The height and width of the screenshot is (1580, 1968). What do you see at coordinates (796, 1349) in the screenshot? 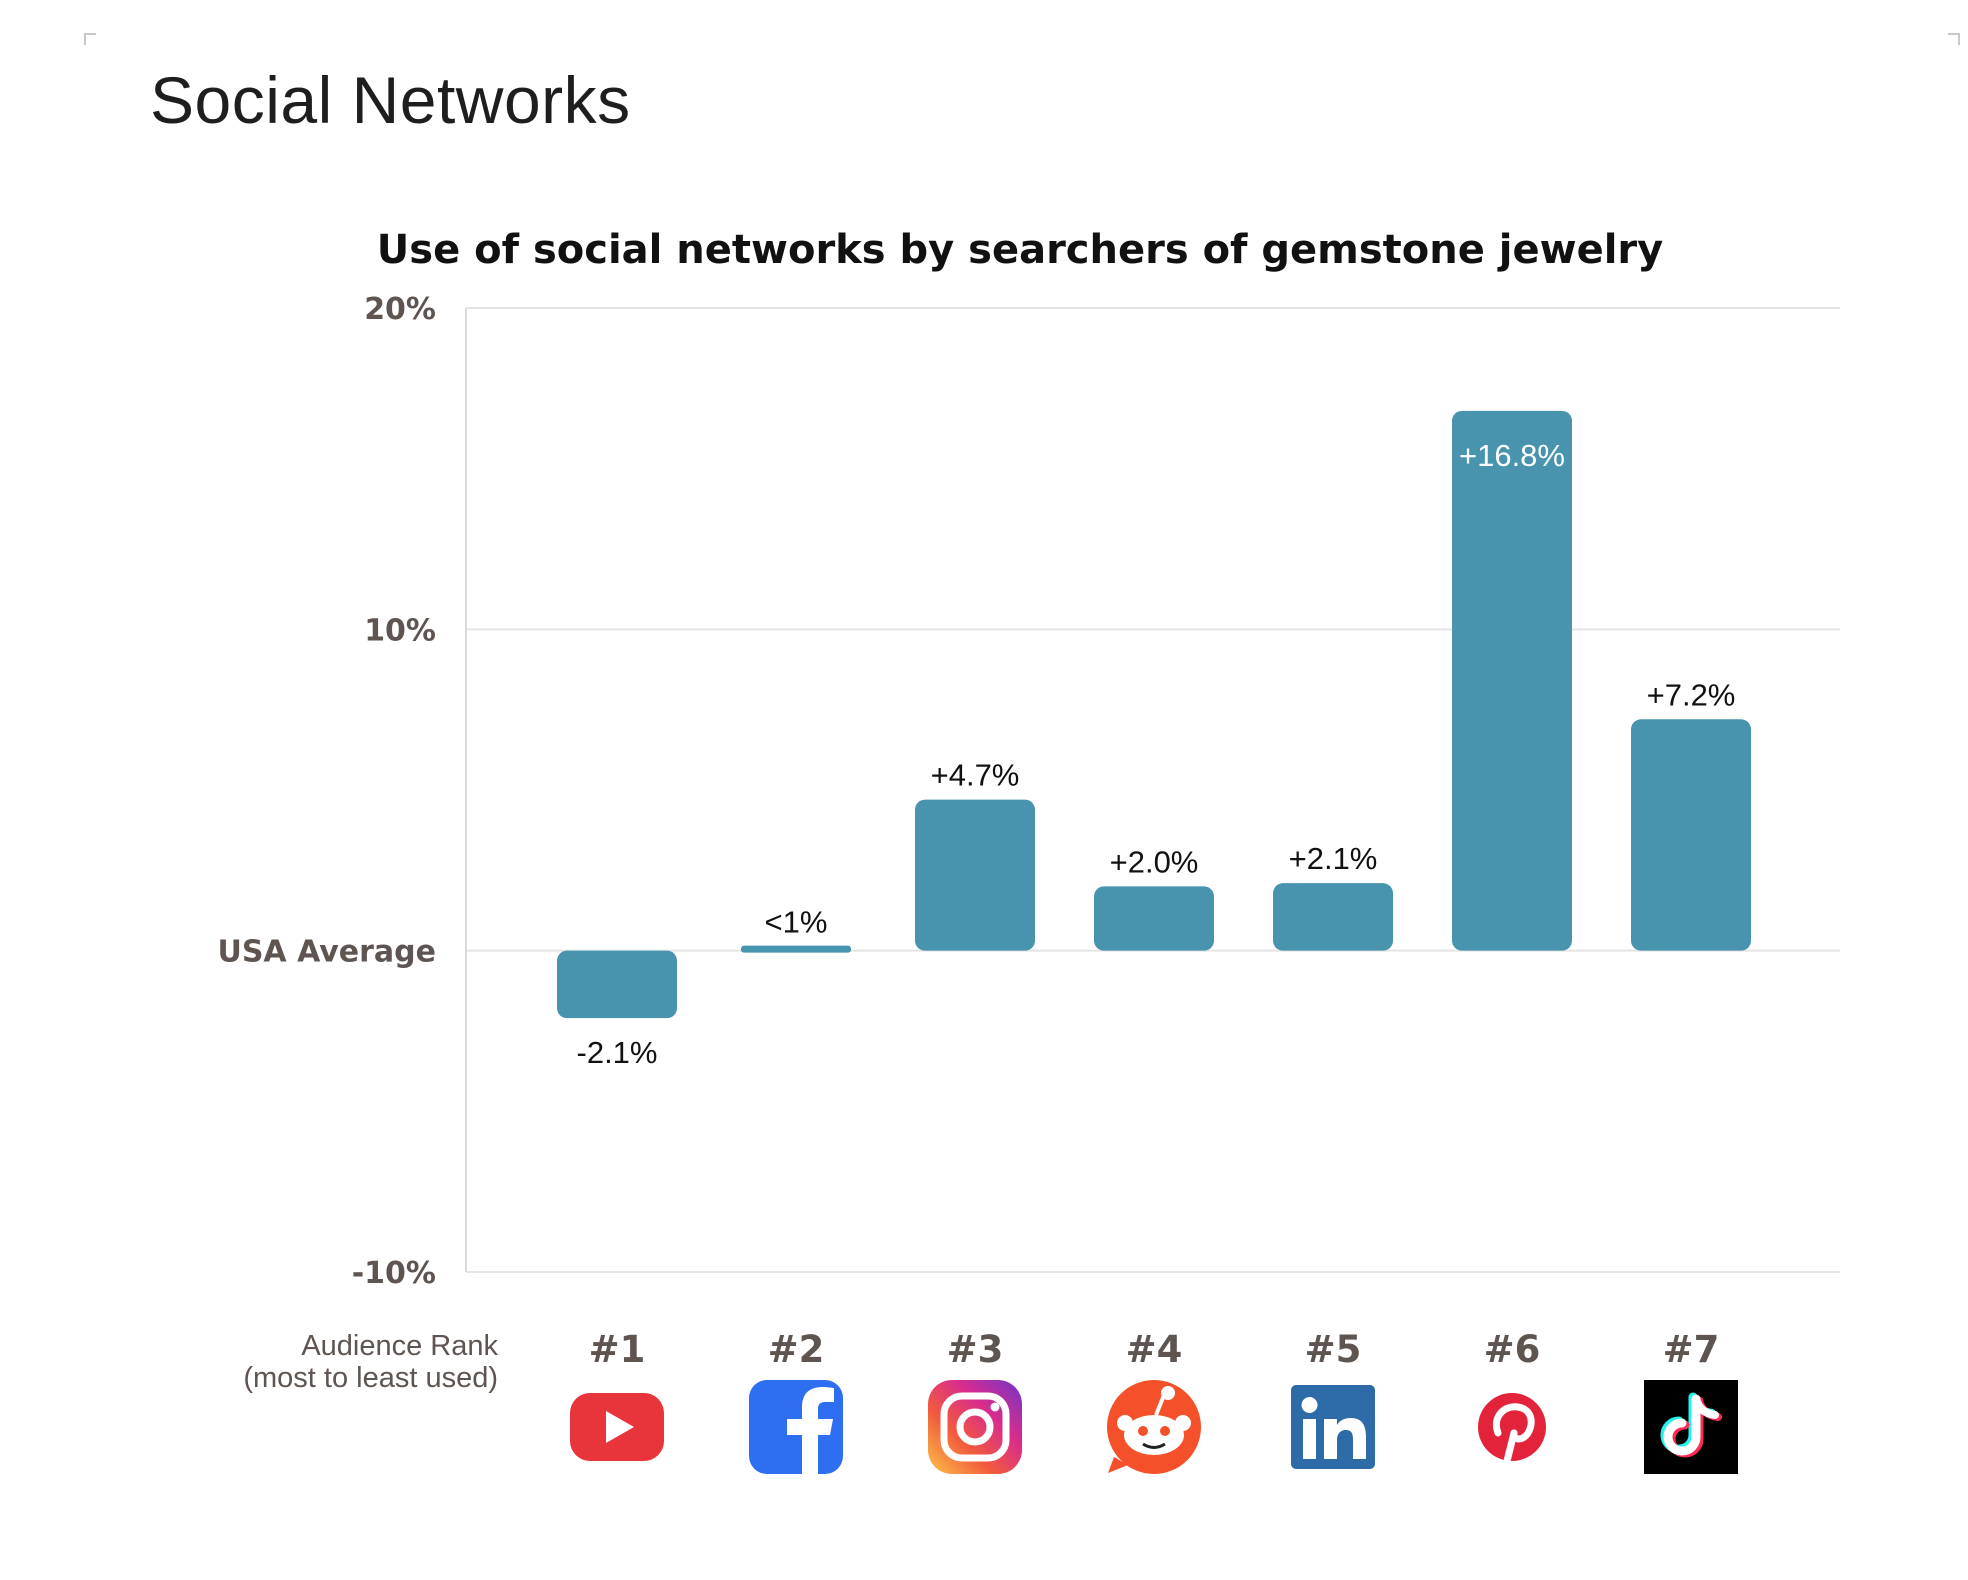
I see `rank-label: #2` at bounding box center [796, 1349].